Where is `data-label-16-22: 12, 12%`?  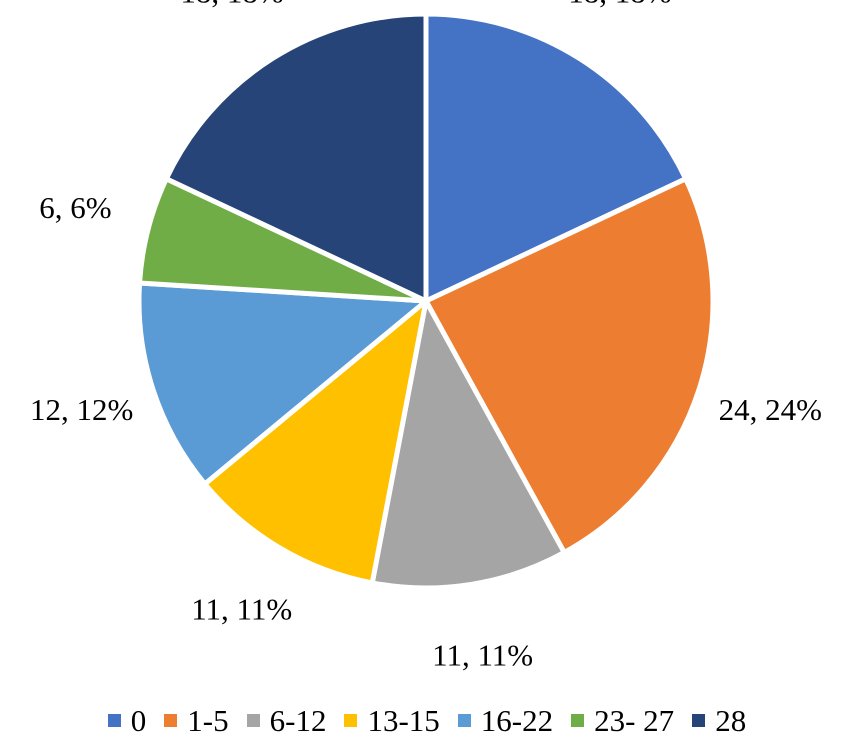 data-label-16-22: 12, 12% is located at coordinates (81, 409).